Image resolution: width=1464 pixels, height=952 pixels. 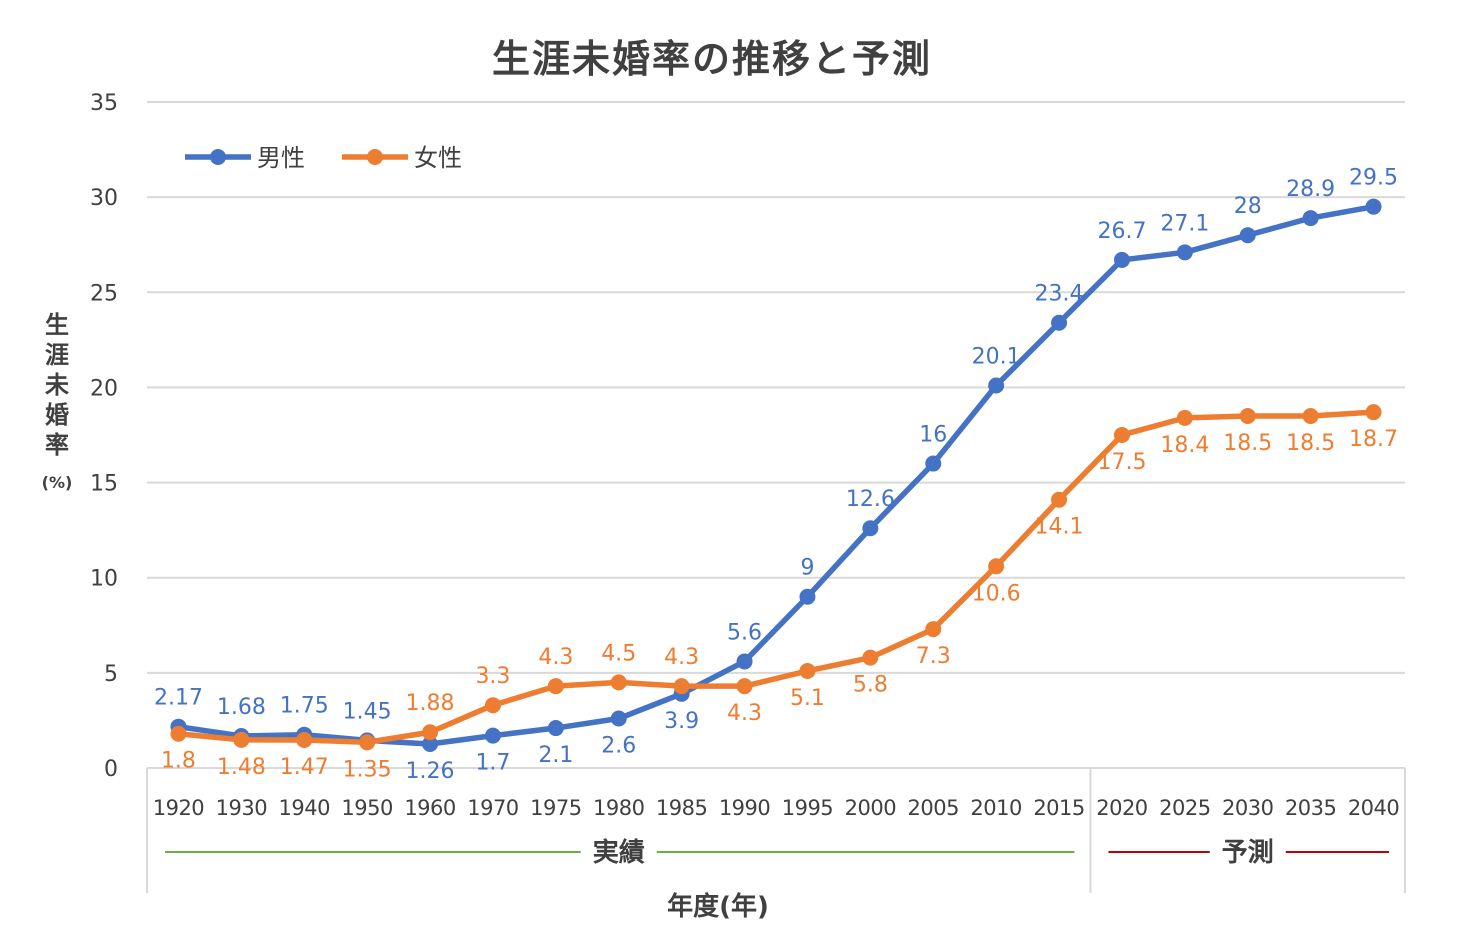 What do you see at coordinates (57, 415) in the screenshot?
I see `y-axis-label-char: 婚` at bounding box center [57, 415].